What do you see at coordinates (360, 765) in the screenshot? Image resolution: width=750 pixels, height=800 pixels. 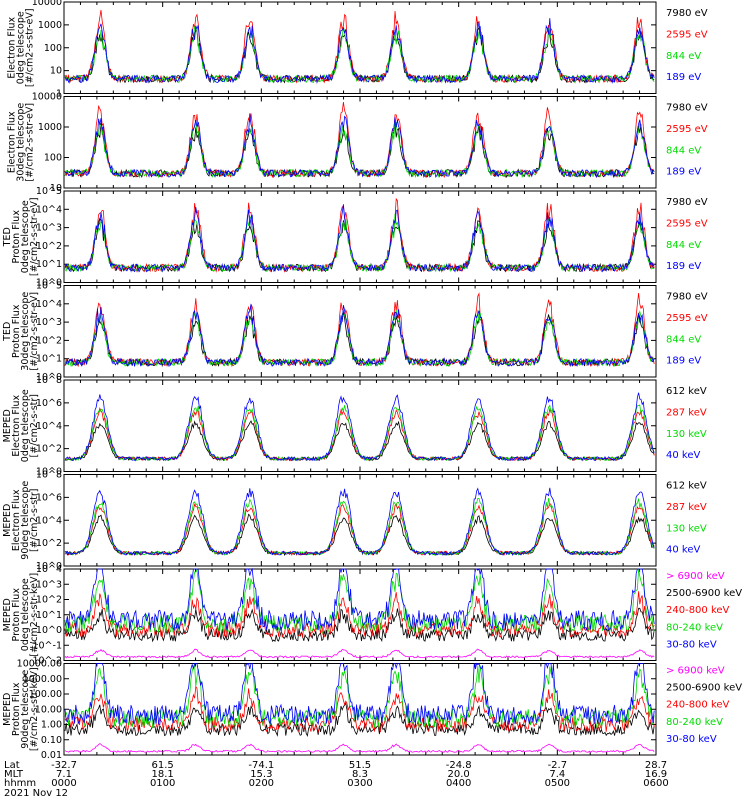 I see `x-tick-label-lat: 51.5` at bounding box center [360, 765].